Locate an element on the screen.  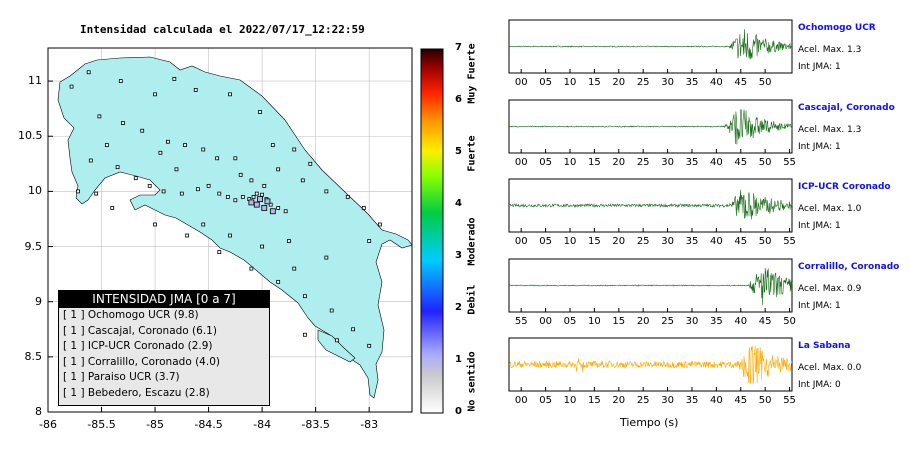
waveform-panel: 55 00 05 10 15 20 25 30 35 40 45 50 is located at coordinates (652, 292).